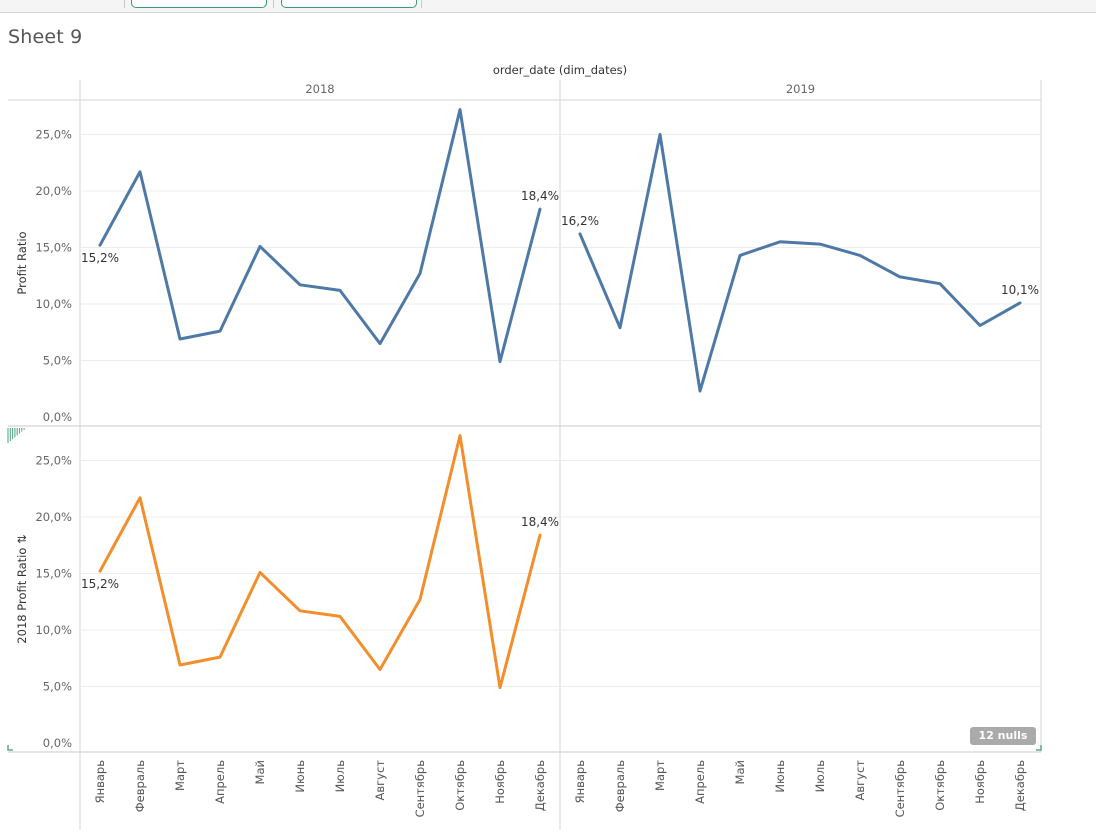  What do you see at coordinates (22, 589) in the screenshot?
I see `y-axis-label: 2018 Profit Ratio ⇅` at bounding box center [22, 589].